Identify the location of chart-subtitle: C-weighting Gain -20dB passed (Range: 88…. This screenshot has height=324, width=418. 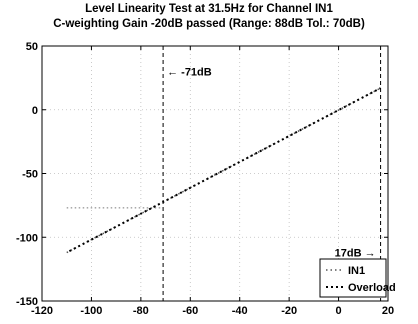
(209, 24).